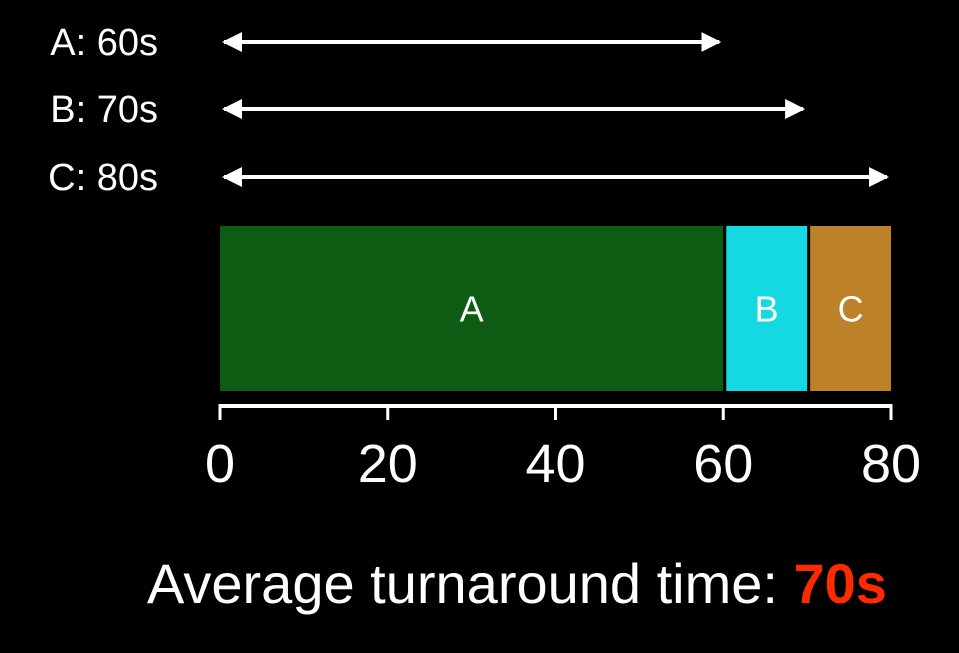  I want to click on segment-c-label: C, so click(851, 309).